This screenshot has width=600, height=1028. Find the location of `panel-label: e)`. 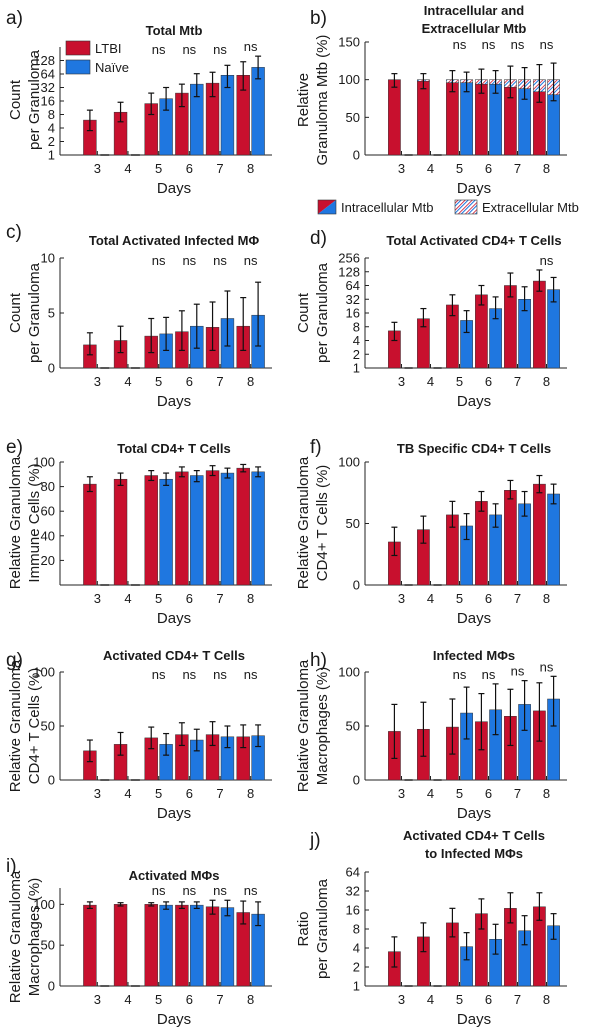

panel-label: e) is located at coordinates (14, 447).